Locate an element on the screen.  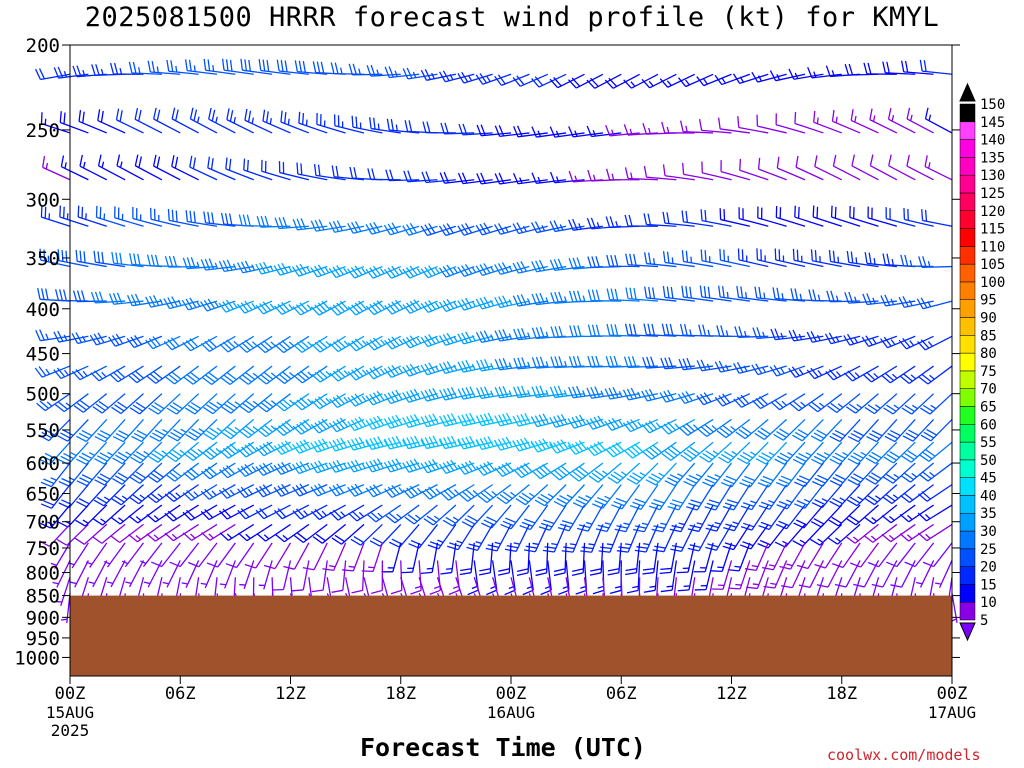
y-tick-label: 250 is located at coordinates (43, 131).